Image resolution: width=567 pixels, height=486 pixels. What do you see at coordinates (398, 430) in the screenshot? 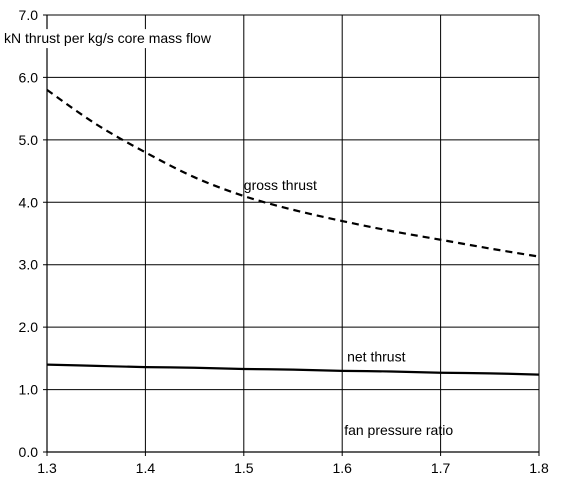
I see `x-axis-label: fan pressure ratio` at bounding box center [398, 430].